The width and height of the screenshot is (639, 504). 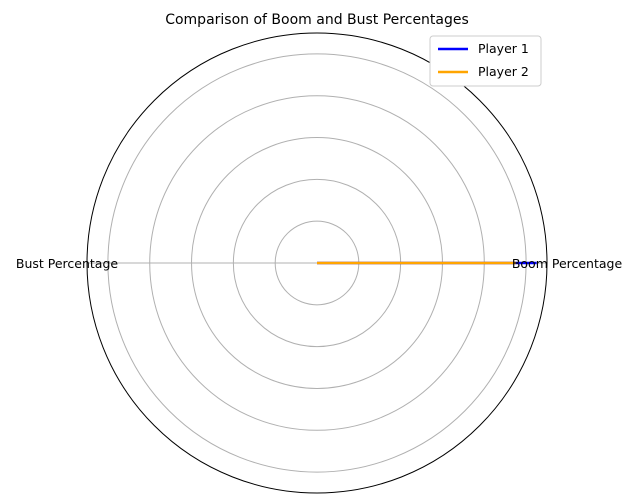 What do you see at coordinates (503, 48) in the screenshot?
I see `legend-label-player-1: Player 1` at bounding box center [503, 48].